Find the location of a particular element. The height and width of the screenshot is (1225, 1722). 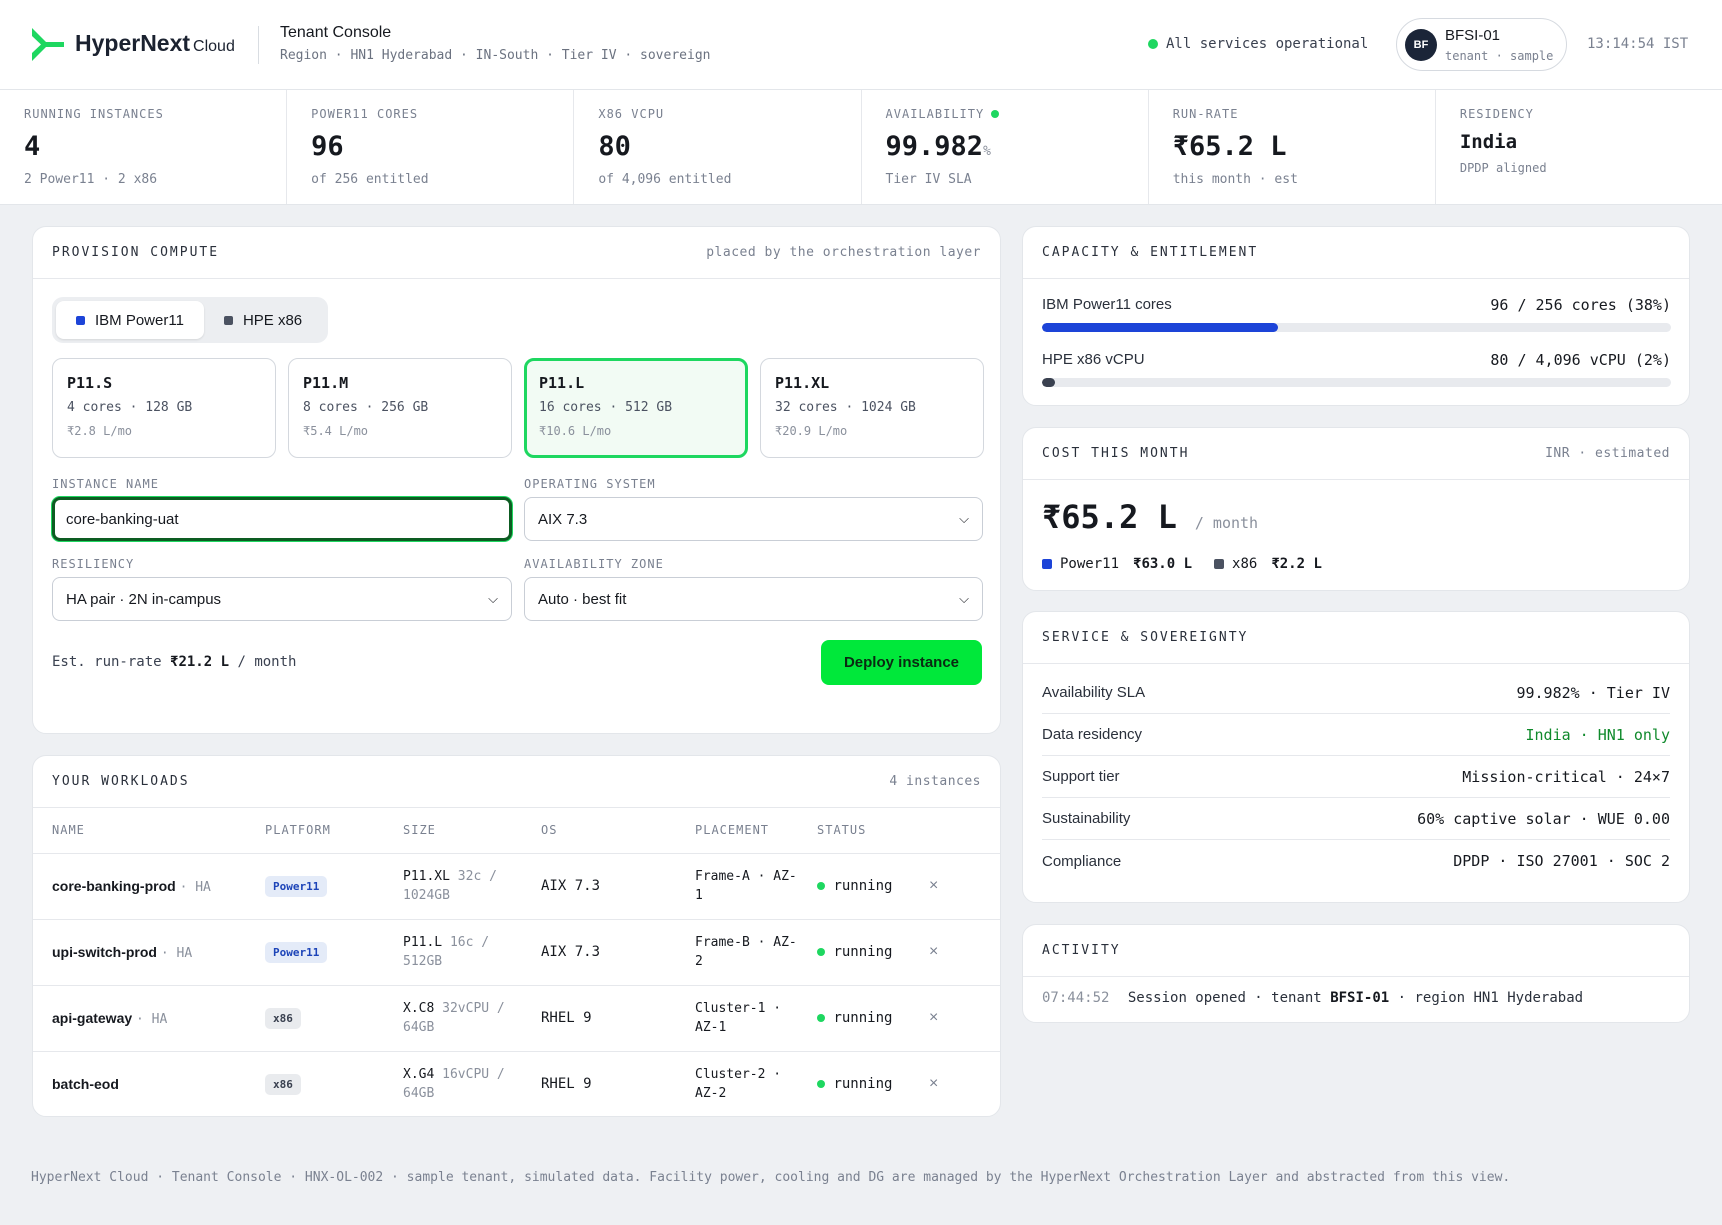

column-header: OS is located at coordinates (618, 831).